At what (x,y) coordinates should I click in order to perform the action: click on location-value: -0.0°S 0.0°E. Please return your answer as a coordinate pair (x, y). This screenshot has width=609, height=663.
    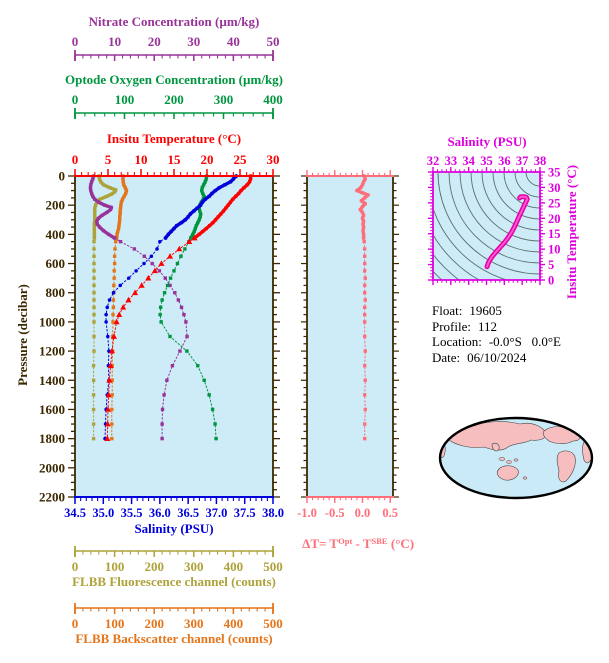
    Looking at the image, I should click on (524, 341).